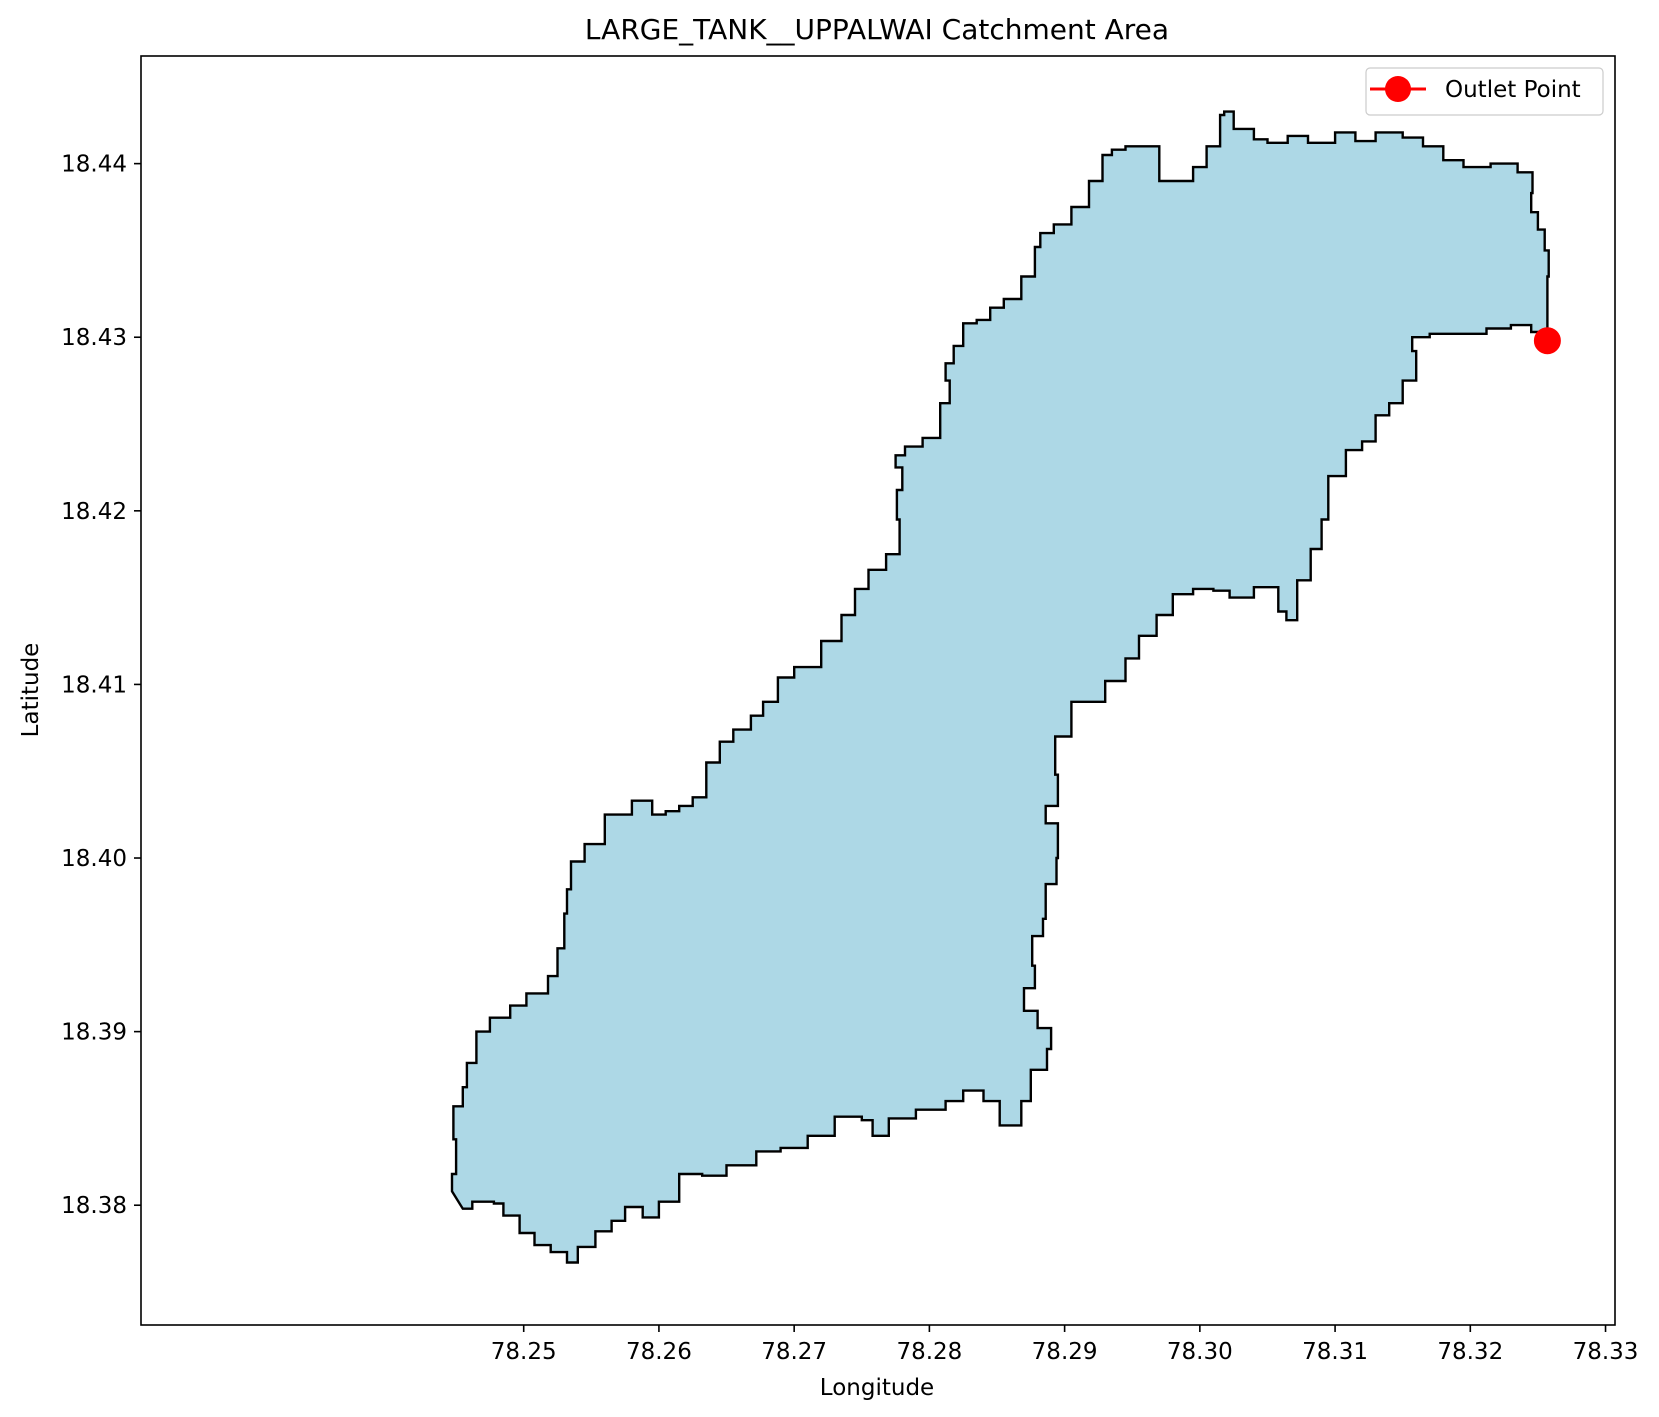 The image size is (1659, 1417). I want to click on y-tick-label: 18.39, so click(94, 1033).